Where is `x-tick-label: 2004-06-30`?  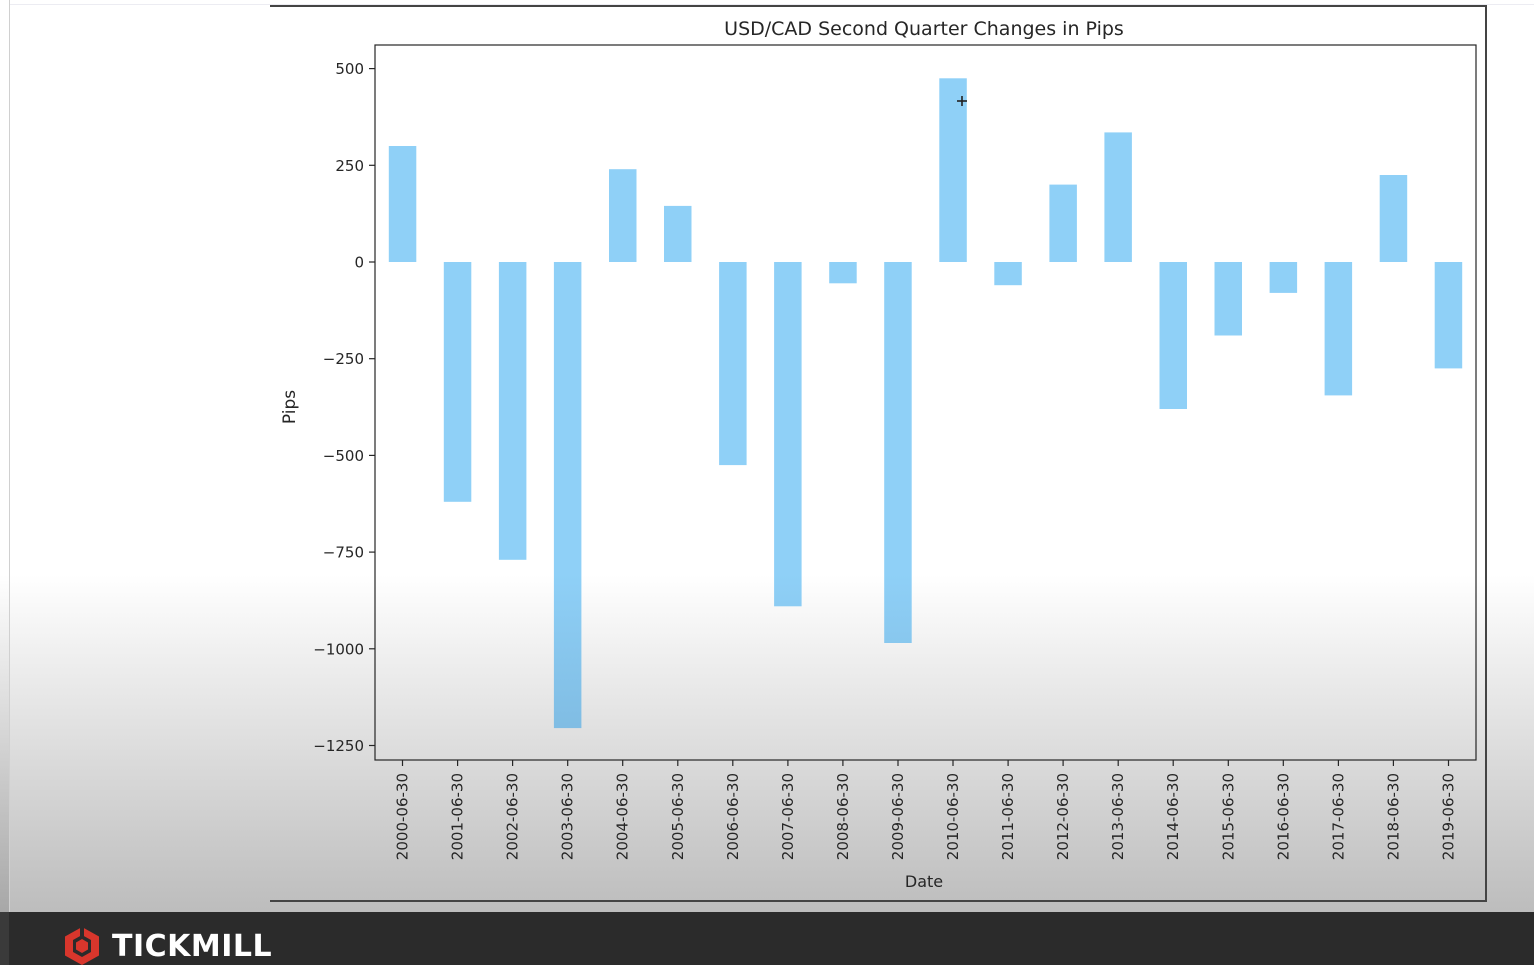
x-tick-label: 2004-06-30 is located at coordinates (623, 816).